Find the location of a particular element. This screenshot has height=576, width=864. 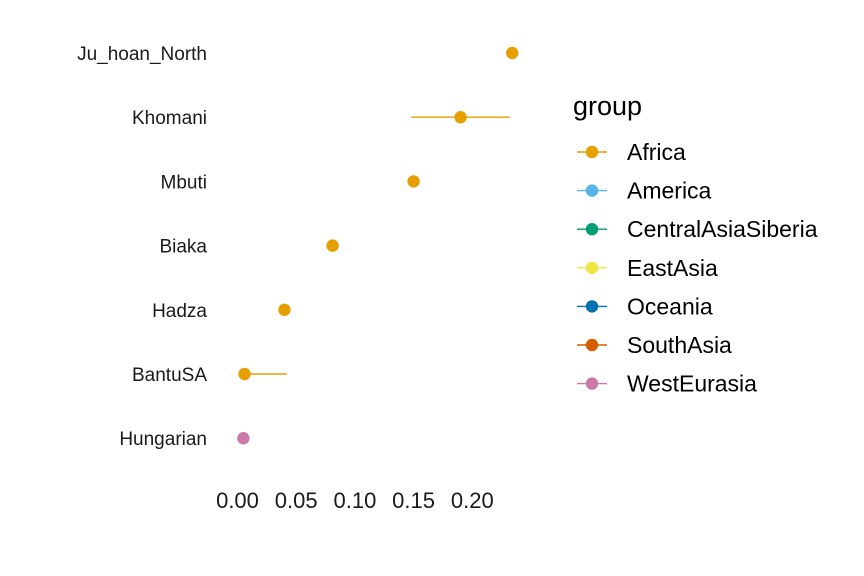

legend-item-africa: Africa is located at coordinates (631, 152).